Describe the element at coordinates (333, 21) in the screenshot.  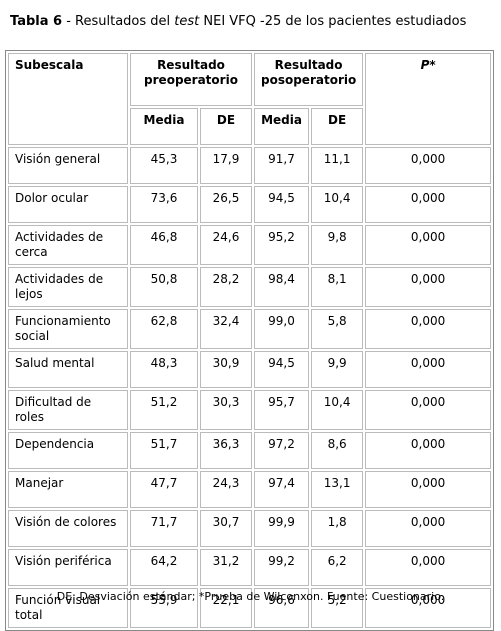
I see `title-text: NEI VFQ -25 de los pacientes estudiados` at that location.